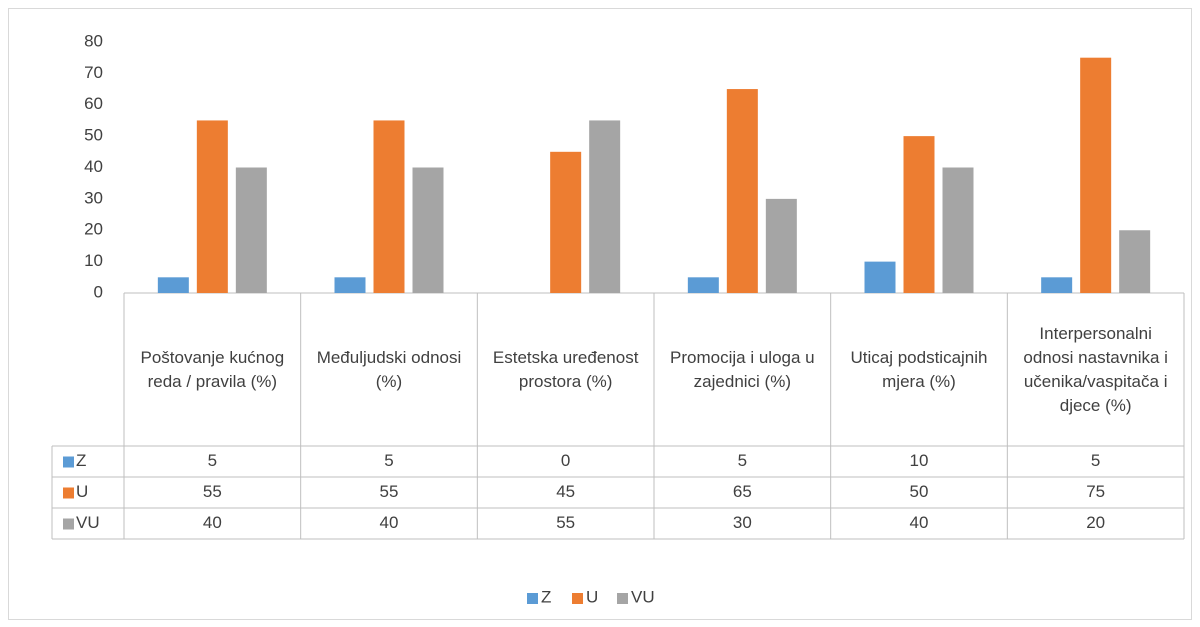 Image resolution: width=1200 pixels, height=627 pixels. Describe the element at coordinates (98, 291) in the screenshot. I see `y-tick-label: 0` at that location.